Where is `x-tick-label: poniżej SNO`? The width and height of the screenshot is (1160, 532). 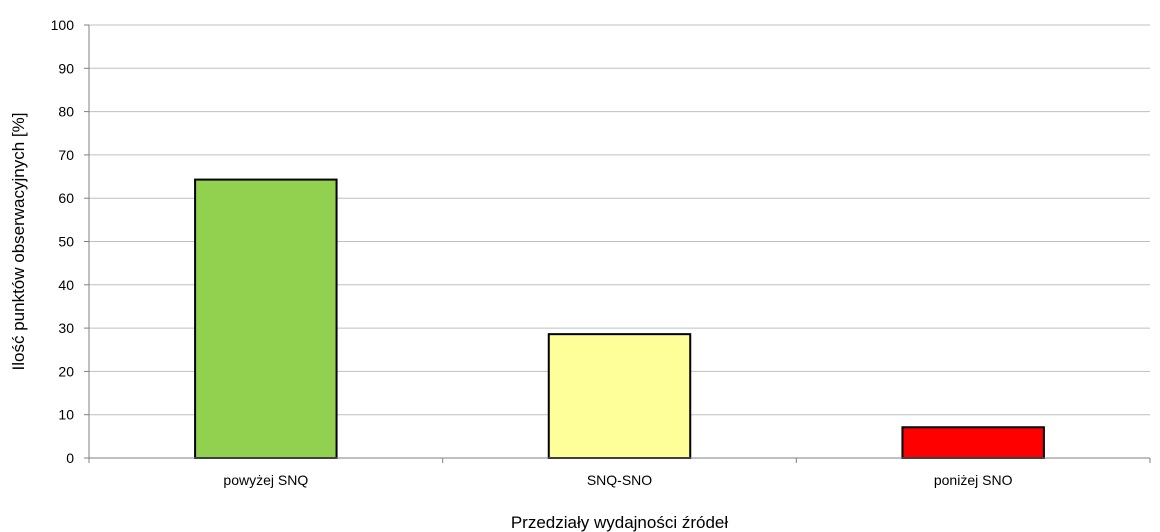 x-tick-label: poniżej SNO is located at coordinates (973, 480).